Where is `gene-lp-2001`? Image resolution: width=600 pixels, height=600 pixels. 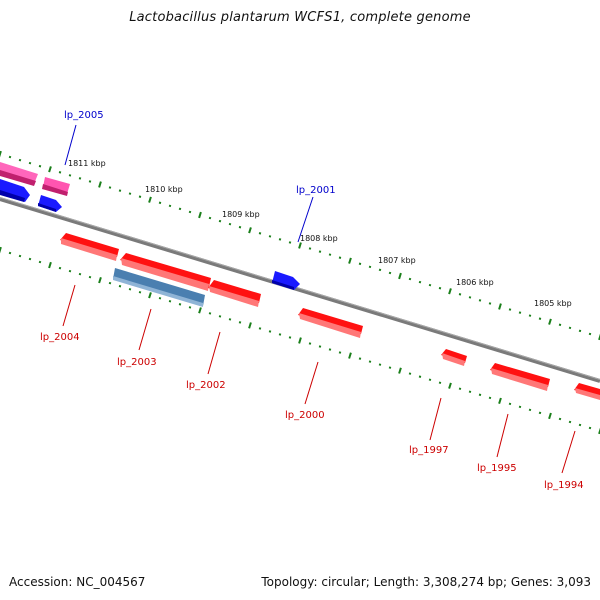 gene-lp-2001 is located at coordinates (286, 280).